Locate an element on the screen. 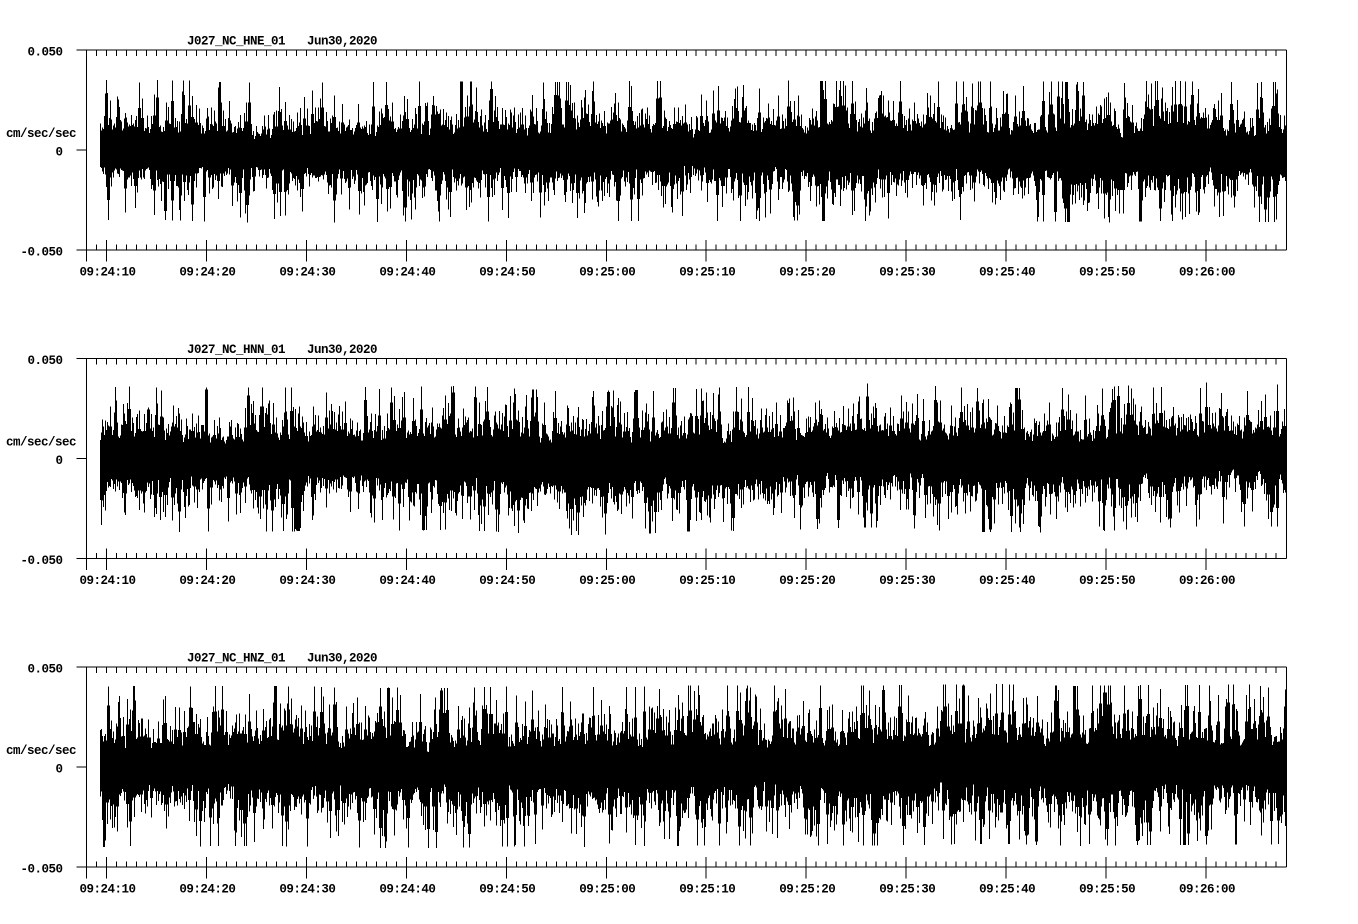  svg-text: J027_NC_HNN_01 is located at coordinates (236, 350).